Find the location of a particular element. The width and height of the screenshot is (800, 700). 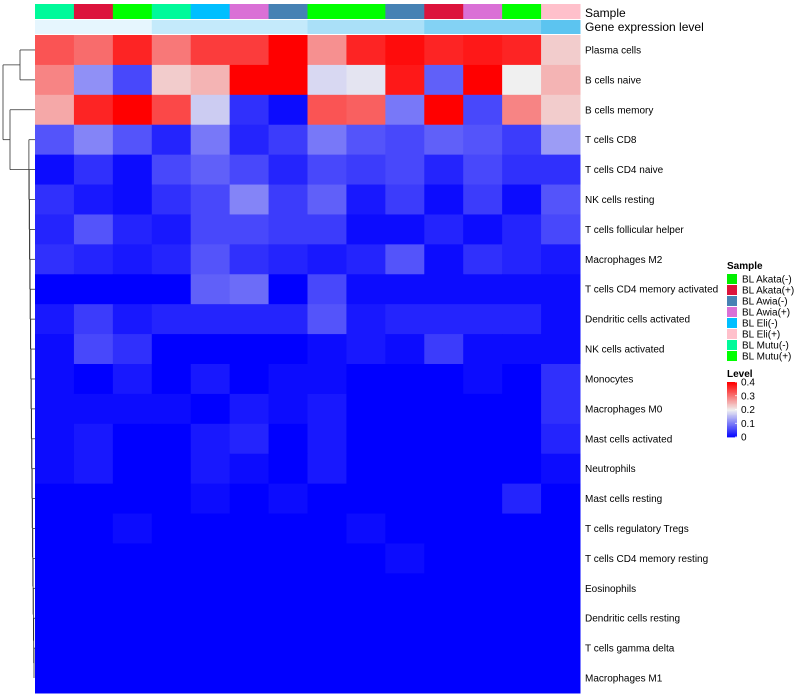

sample-annotation-label: Sample is located at coordinates (605, 13).